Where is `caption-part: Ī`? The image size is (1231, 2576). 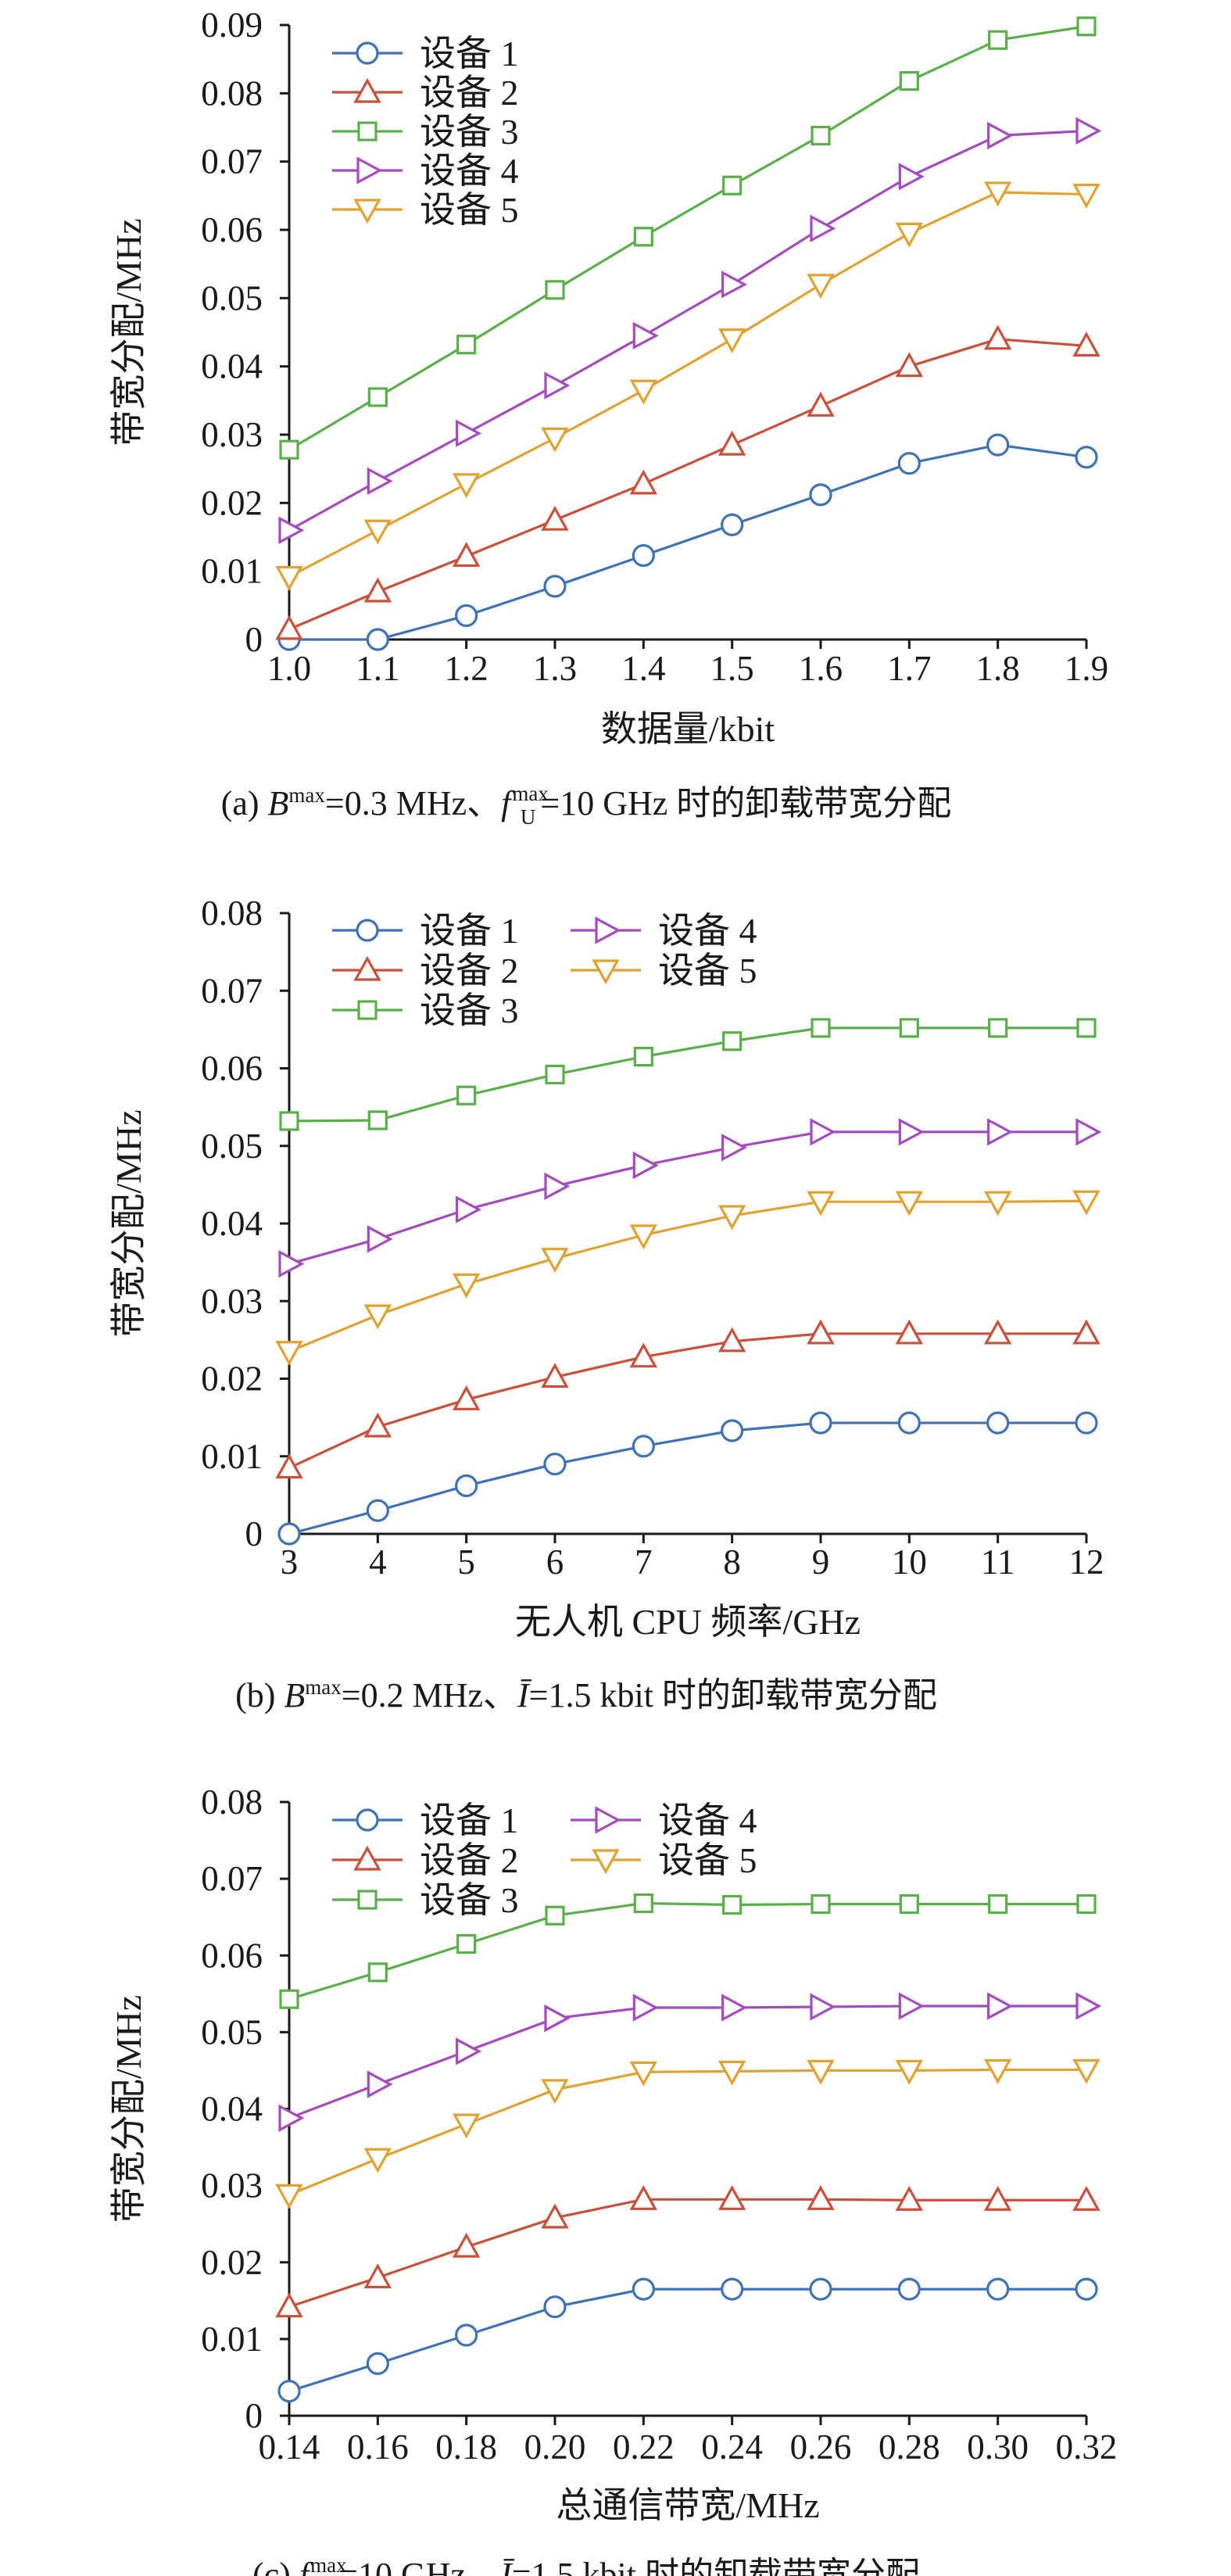 caption-part: Ī is located at coordinates (524, 1695).